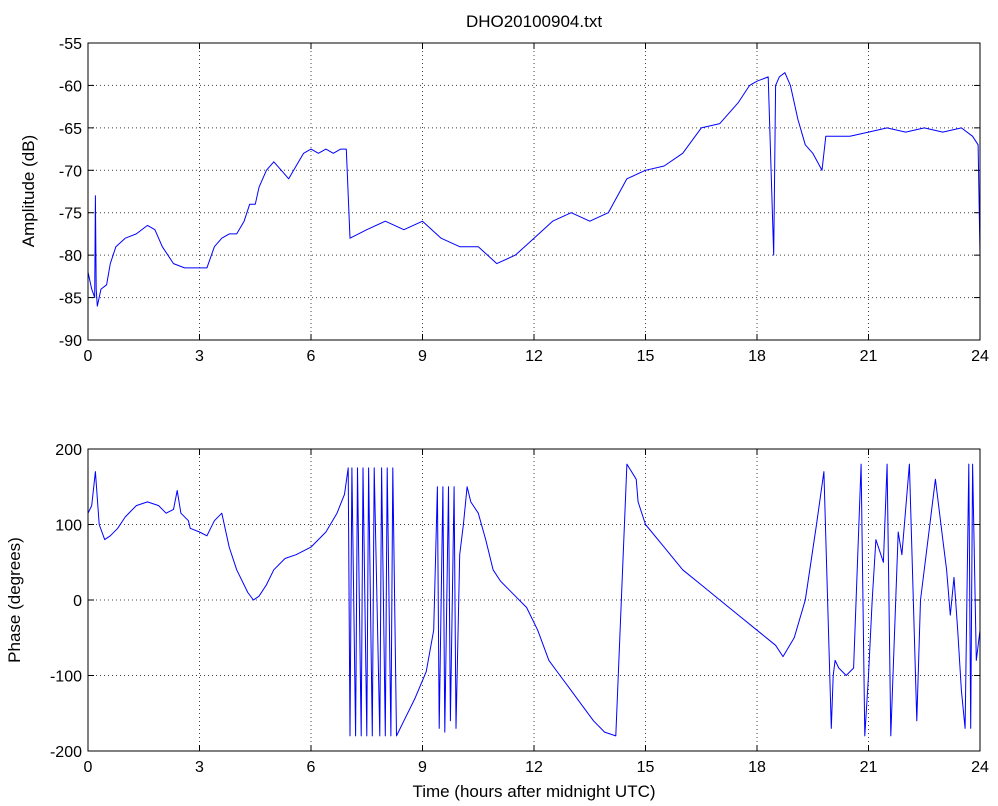  Describe the element at coordinates (70, 256) in the screenshot. I see `amplitude-y-tick-label: -80` at that location.